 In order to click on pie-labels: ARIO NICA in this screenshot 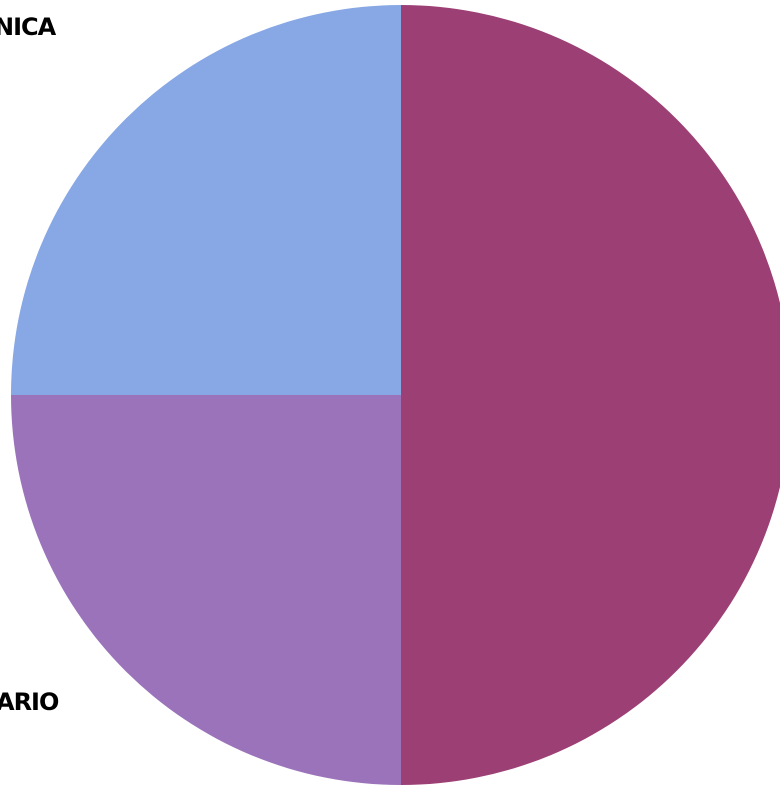, I will do `click(30, 364)`.